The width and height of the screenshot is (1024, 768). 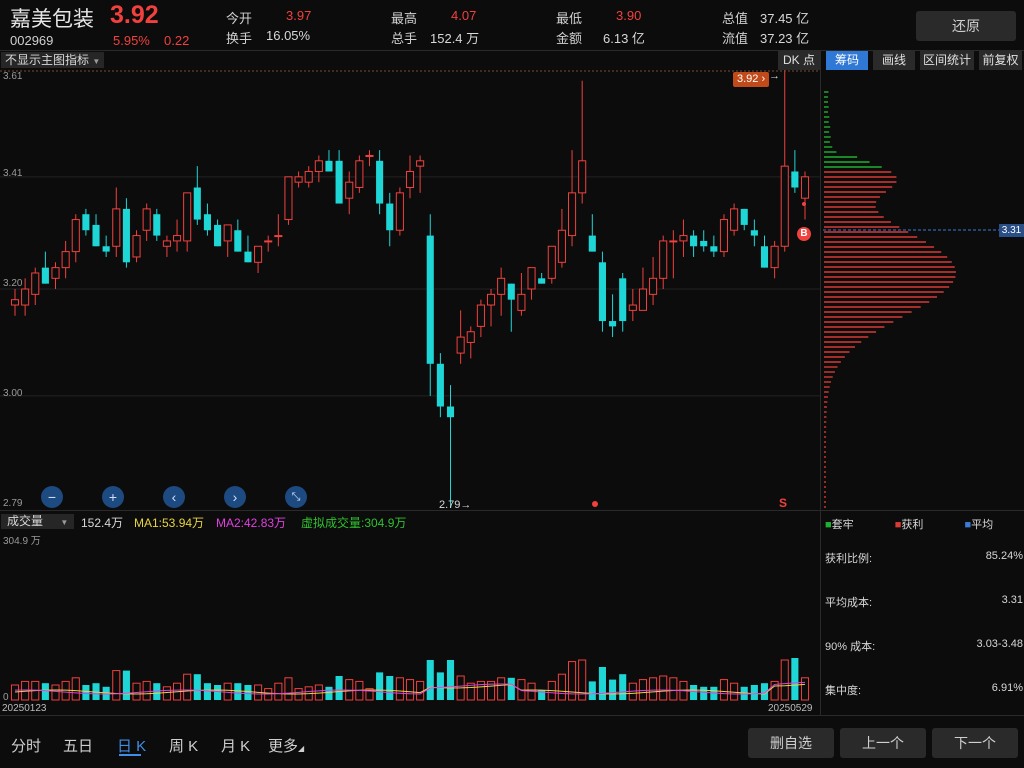 I want to click on tab-weekly-k: 周 K, so click(x=183, y=745).